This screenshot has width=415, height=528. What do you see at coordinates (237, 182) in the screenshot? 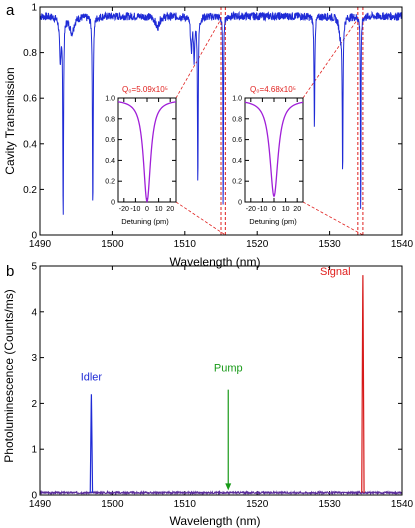
I see `inset-2-ytick-label: 0.2` at bounding box center [237, 182].